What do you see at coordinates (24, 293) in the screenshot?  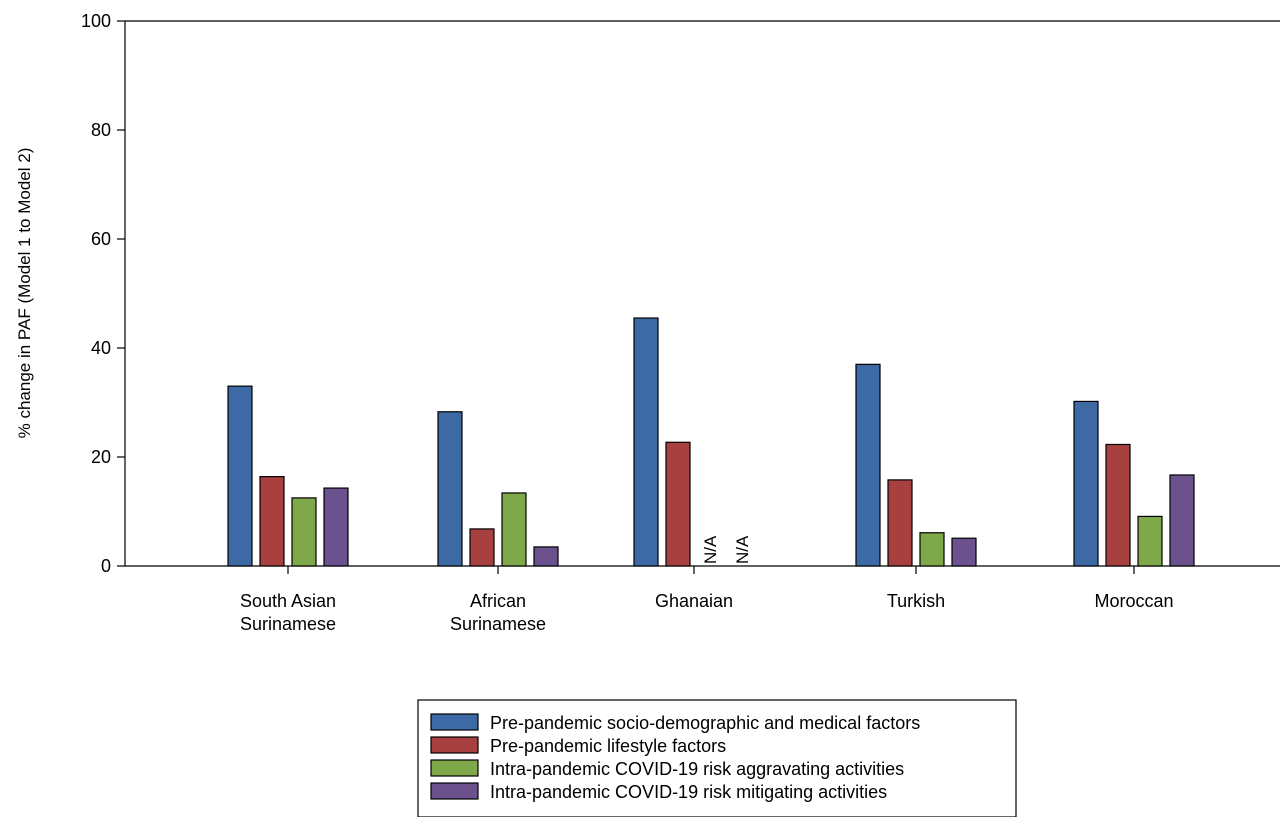 I see `y-axis-title: % change in PAF (Model 1 to Model 2)` at bounding box center [24, 293].